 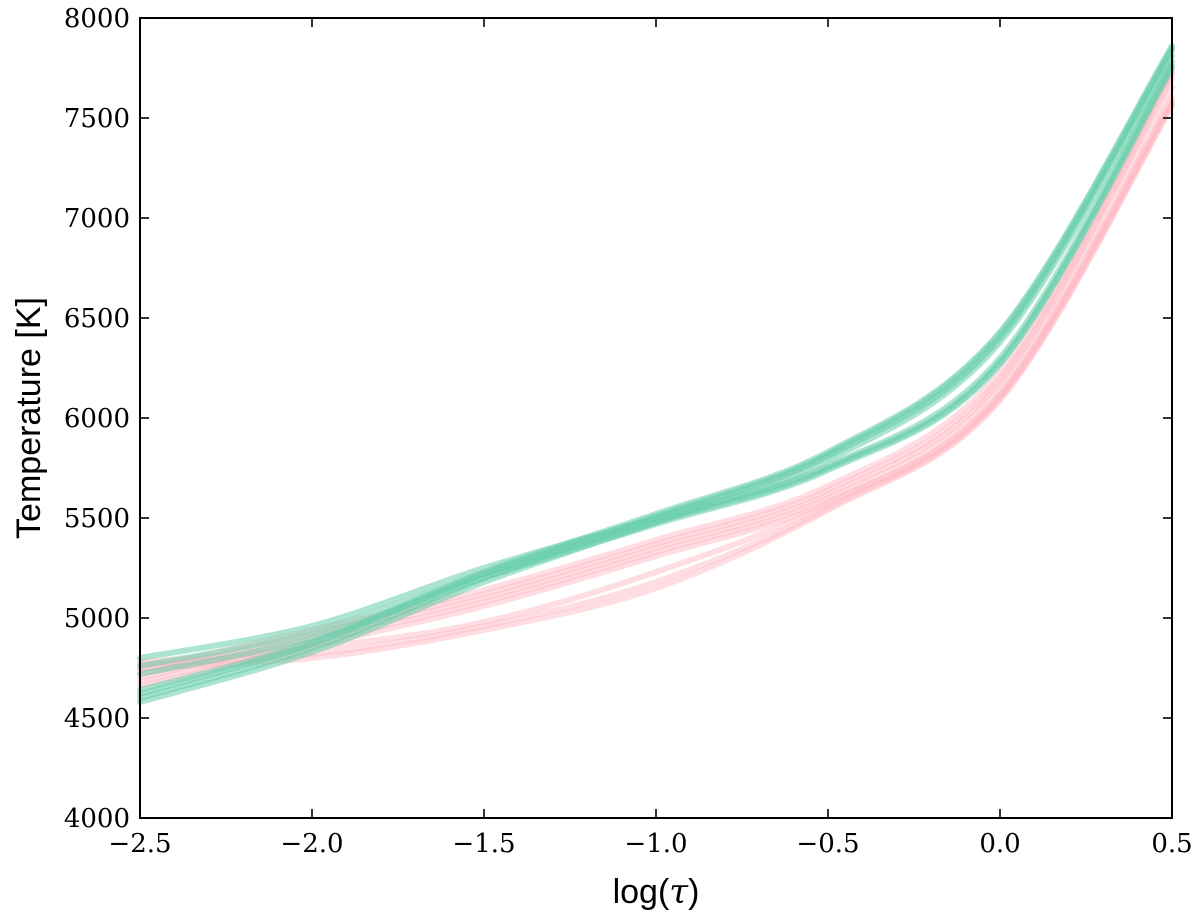 I want to click on x-axis-title-symbol: τ, so click(x=679, y=892).